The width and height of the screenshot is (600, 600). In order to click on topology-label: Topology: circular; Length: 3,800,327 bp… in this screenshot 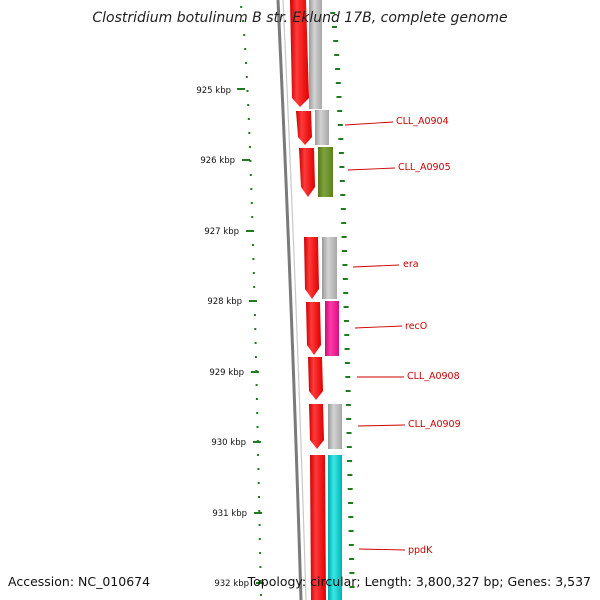, I will do `click(419, 581)`.